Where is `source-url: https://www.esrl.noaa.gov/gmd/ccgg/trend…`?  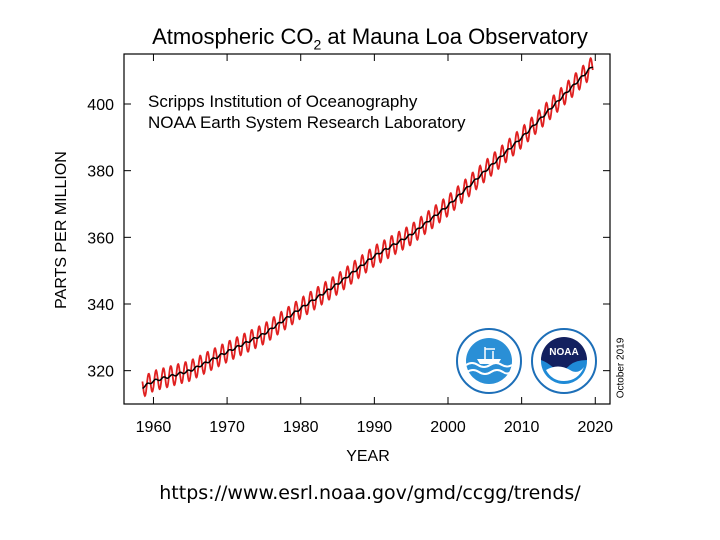
source-url: https://www.esrl.noaa.gov/gmd/ccgg/trend… is located at coordinates (370, 493).